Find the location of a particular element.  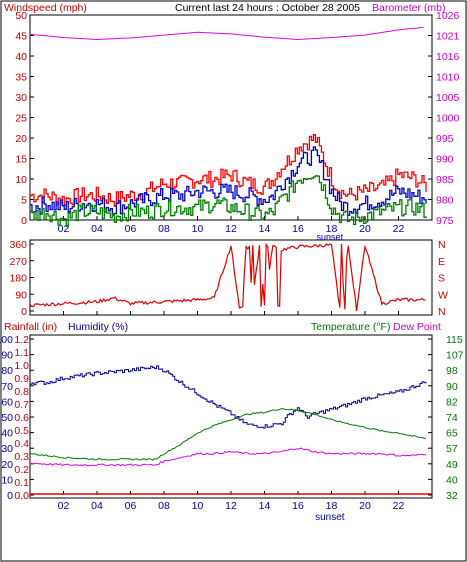

wind-y-tick-label: 45 is located at coordinates (21, 37).